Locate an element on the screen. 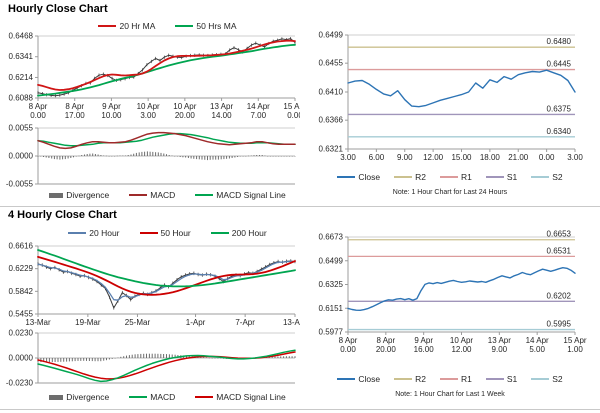 This screenshot has width=600, height=413. y-tick-label: 0.6616 is located at coordinates (21, 246).